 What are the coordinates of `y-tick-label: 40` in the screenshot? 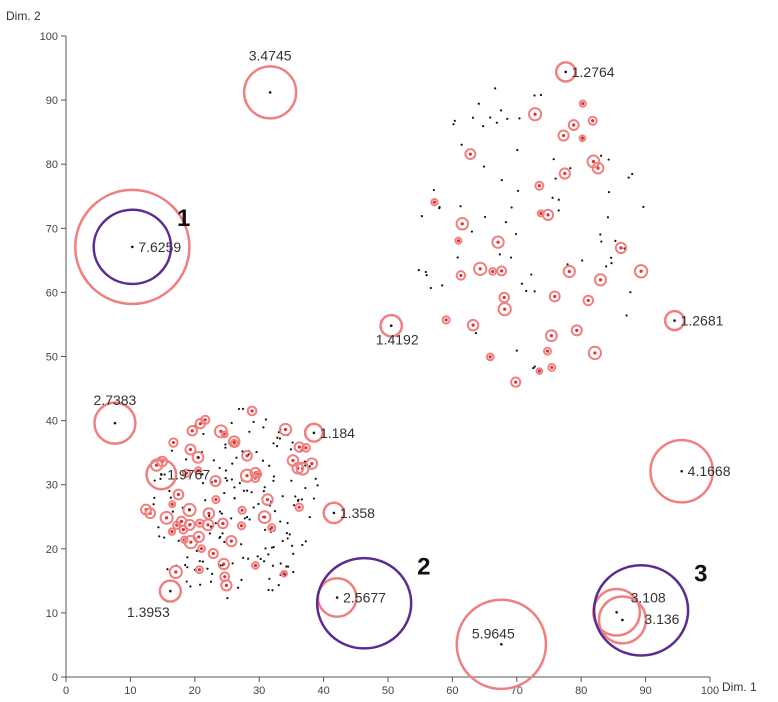 It's located at (52, 422).